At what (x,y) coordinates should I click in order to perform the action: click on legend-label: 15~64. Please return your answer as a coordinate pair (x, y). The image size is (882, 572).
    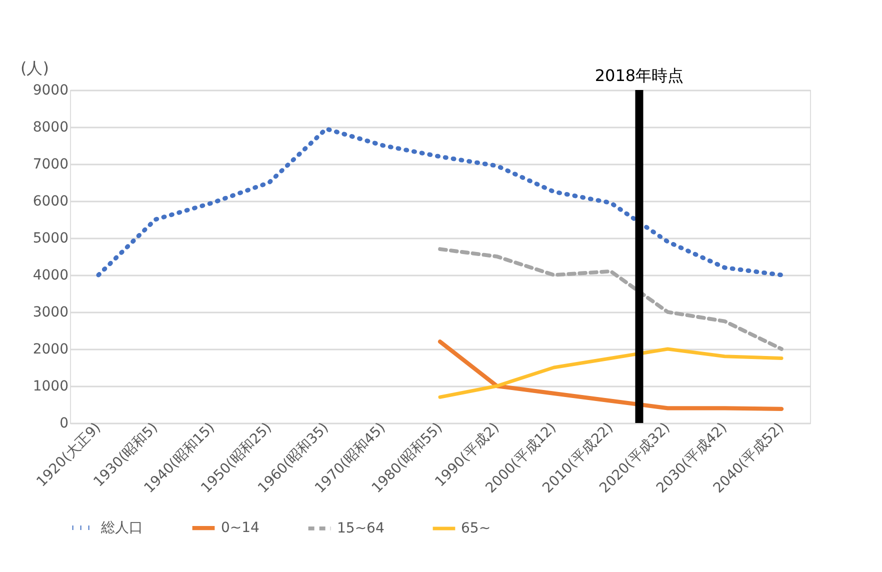
    Looking at the image, I should click on (360, 528).